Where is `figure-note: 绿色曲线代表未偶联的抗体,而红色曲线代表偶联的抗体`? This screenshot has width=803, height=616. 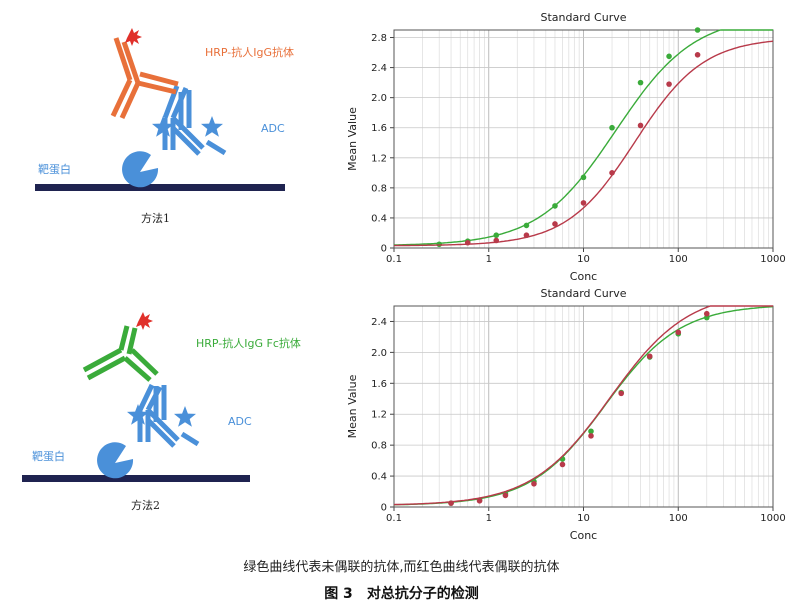
figure-note: 绿色曲线代表未偶联的抗体,而红色曲线代表偶联的抗体 is located at coordinates (401, 567).